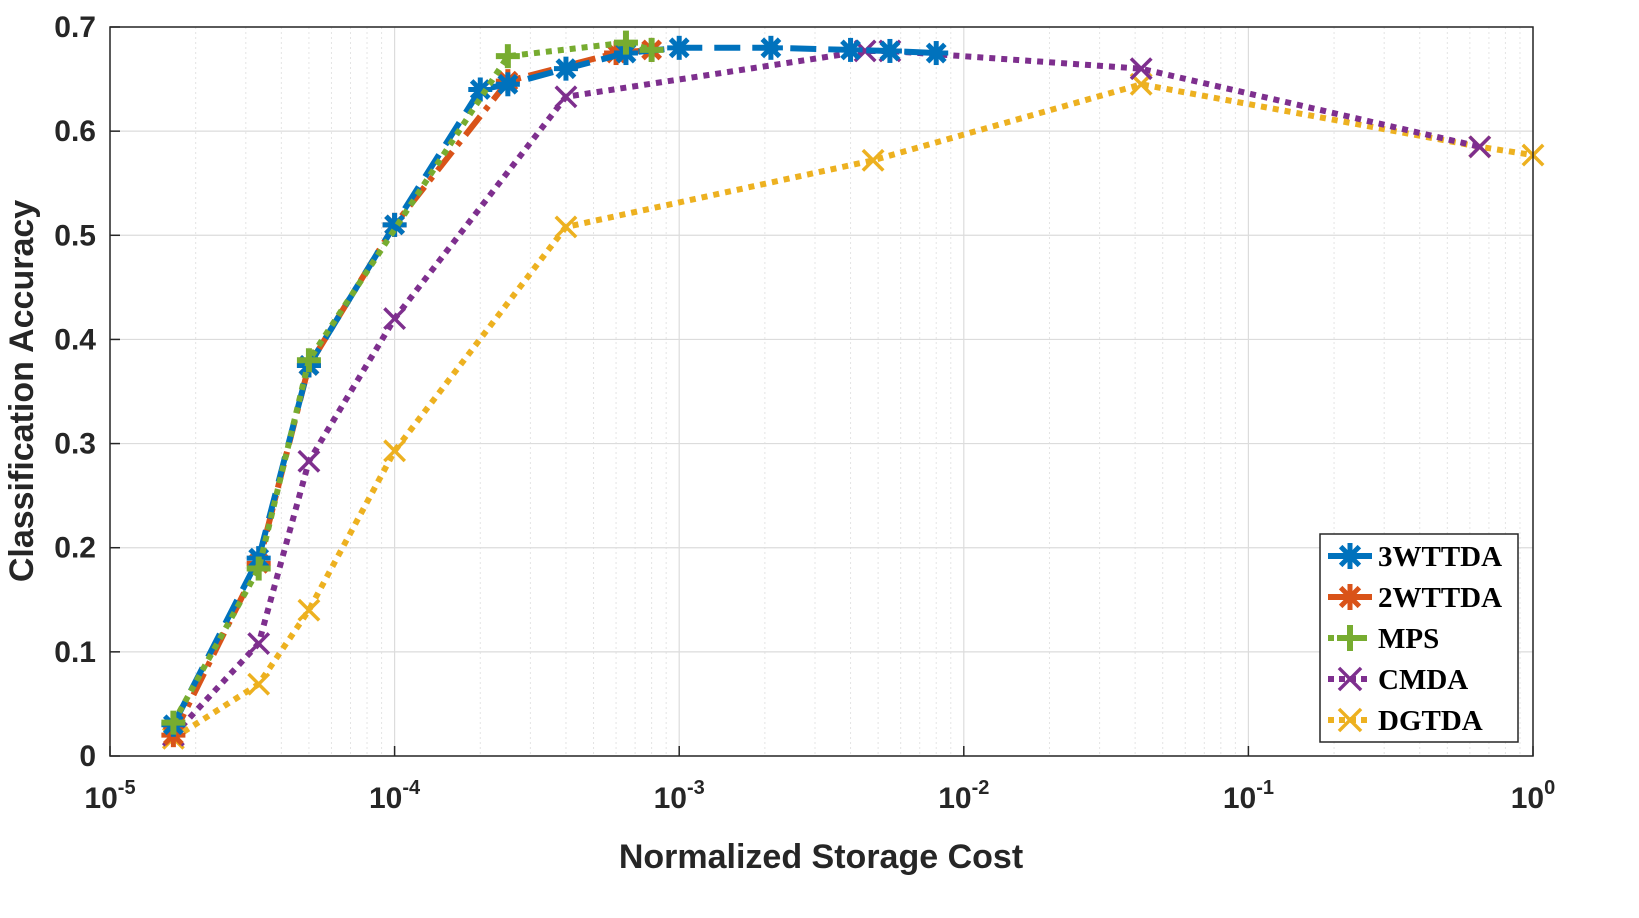  I want to click on x-tick-label: 10⁻⁵, so click(109, 796).